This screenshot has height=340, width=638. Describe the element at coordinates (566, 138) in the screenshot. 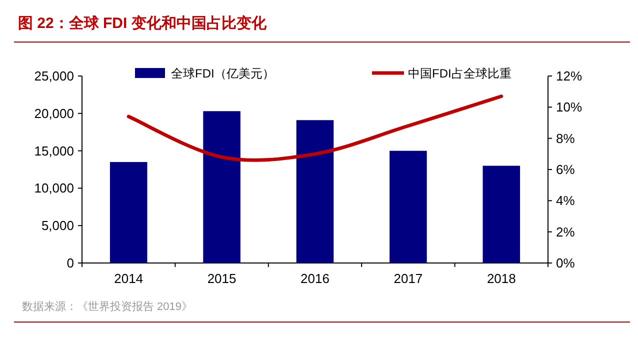

I see `y2-tick-label: 8%` at that location.